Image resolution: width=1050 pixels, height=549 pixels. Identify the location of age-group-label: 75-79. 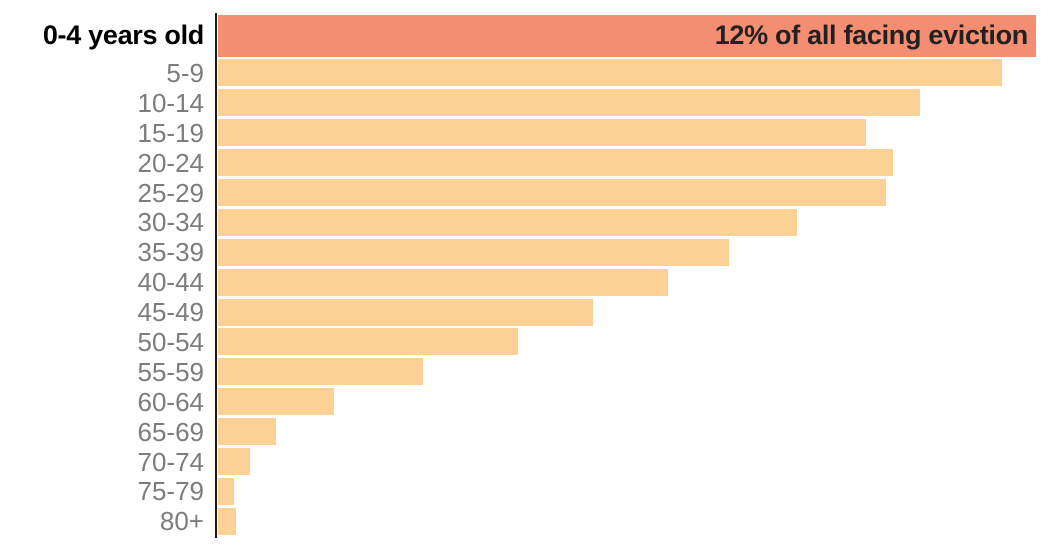
(171, 491).